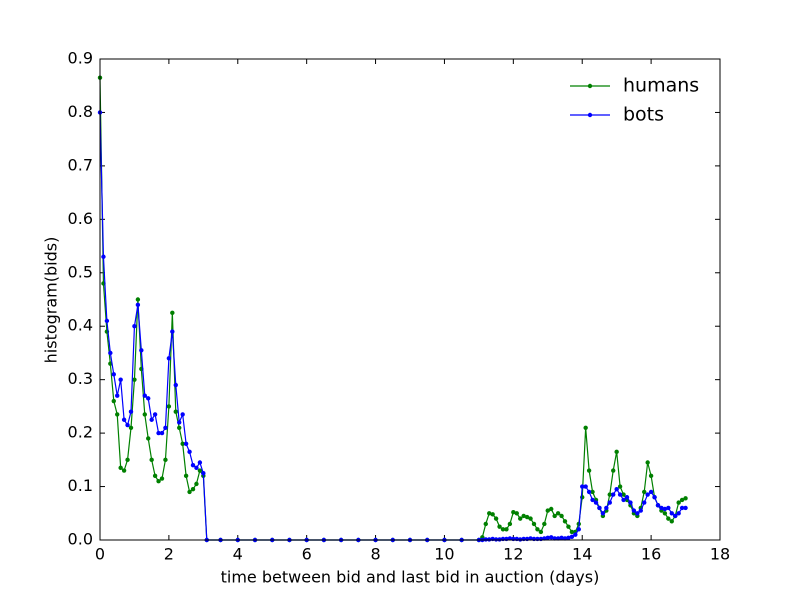 This screenshot has width=800, height=600. What do you see at coordinates (444, 554) in the screenshot?
I see `x-tick-label: 10` at bounding box center [444, 554].